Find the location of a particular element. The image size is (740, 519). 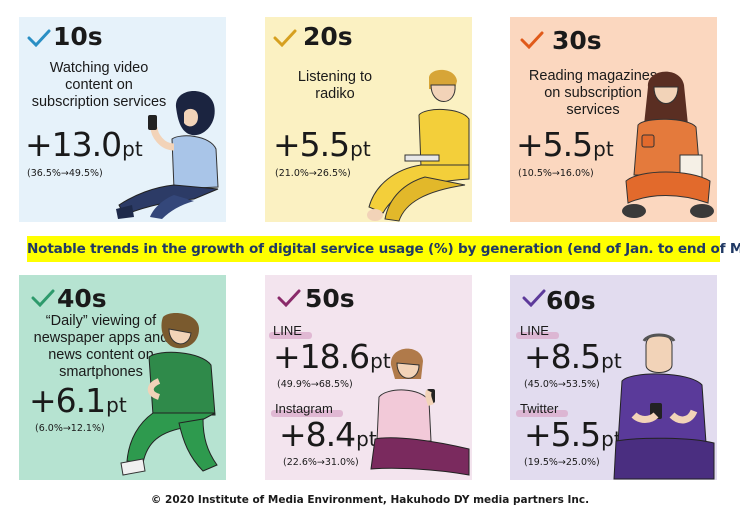

service-label: Listening to radiko is located at coordinates (335, 85).